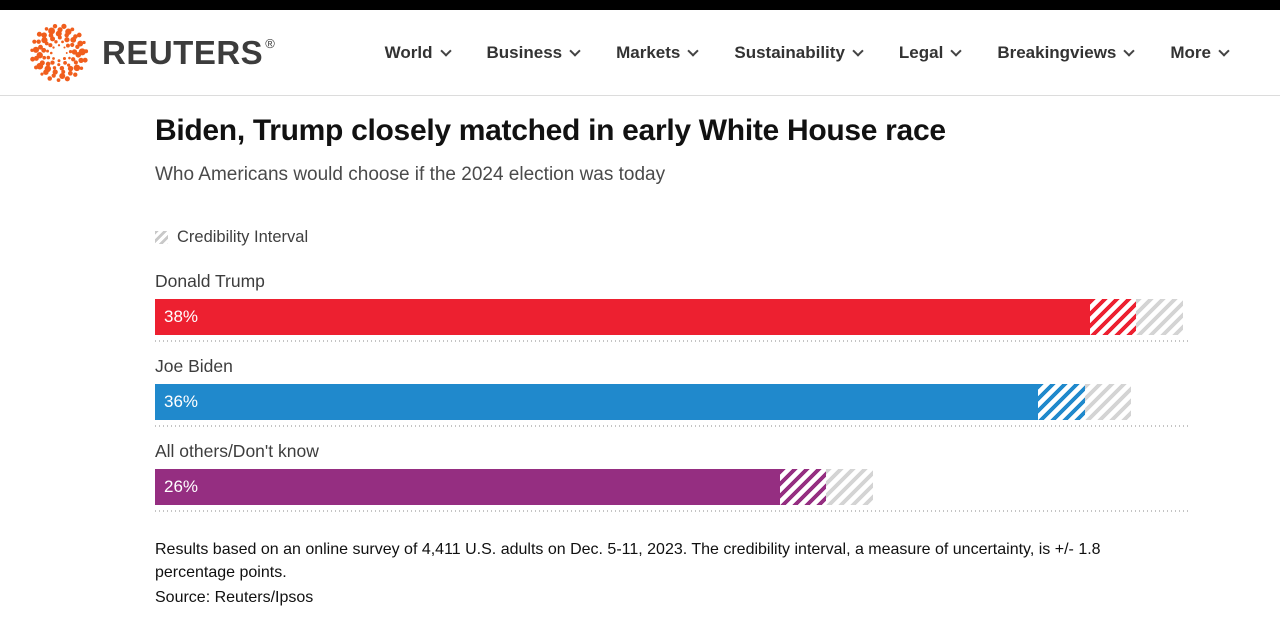  I want to click on legend-label: Credibility Interval, so click(243, 236).